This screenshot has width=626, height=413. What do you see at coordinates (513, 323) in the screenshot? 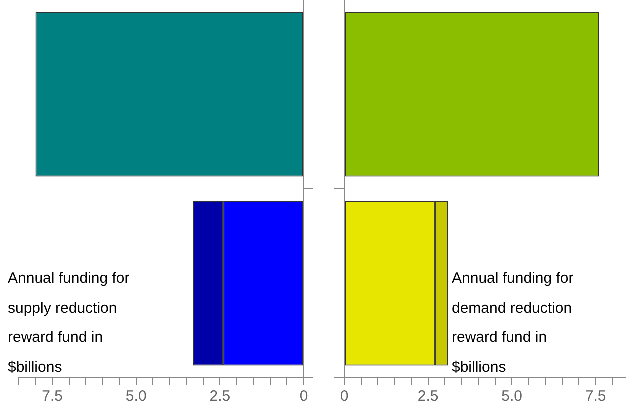
I see `annotation: Annual funding for demand reduction reward fund in $billions` at bounding box center [513, 323].